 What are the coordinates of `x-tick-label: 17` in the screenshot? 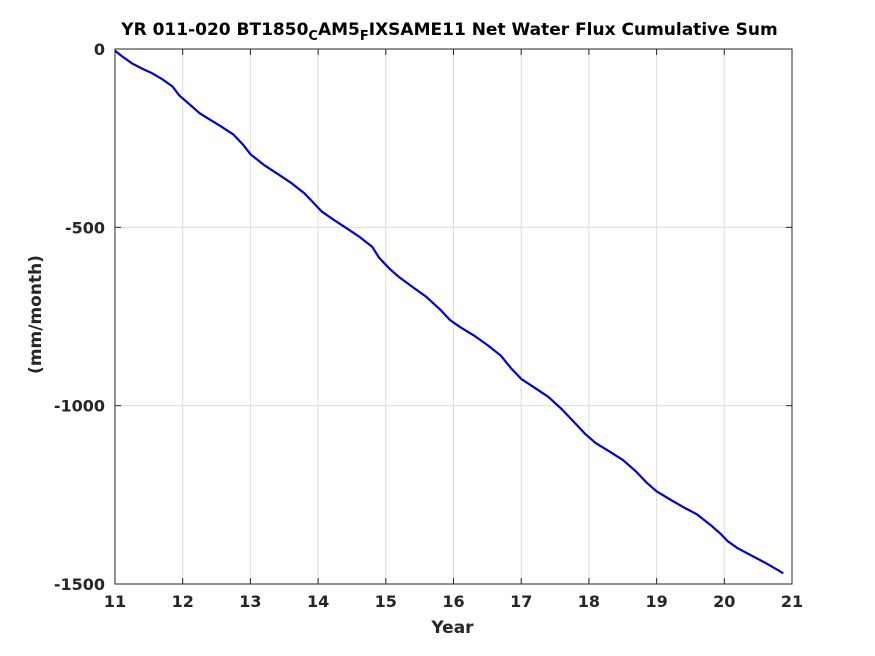 It's located at (521, 601).